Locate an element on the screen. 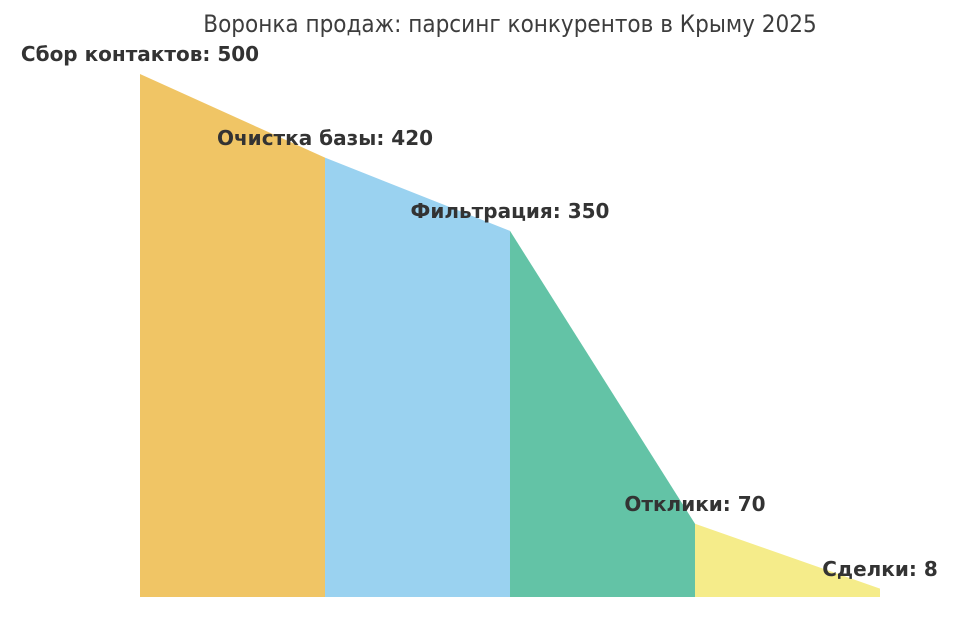 The image size is (954, 639). stage-label-otkliki: Отклики: 70 is located at coordinates (695, 503).